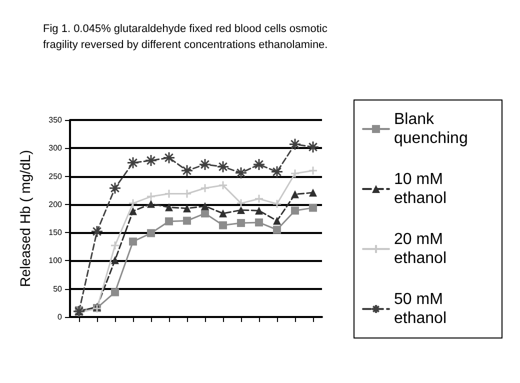 The height and width of the screenshot is (383, 520). I want to click on legend-label: 10 mM ethanol, so click(421, 189).